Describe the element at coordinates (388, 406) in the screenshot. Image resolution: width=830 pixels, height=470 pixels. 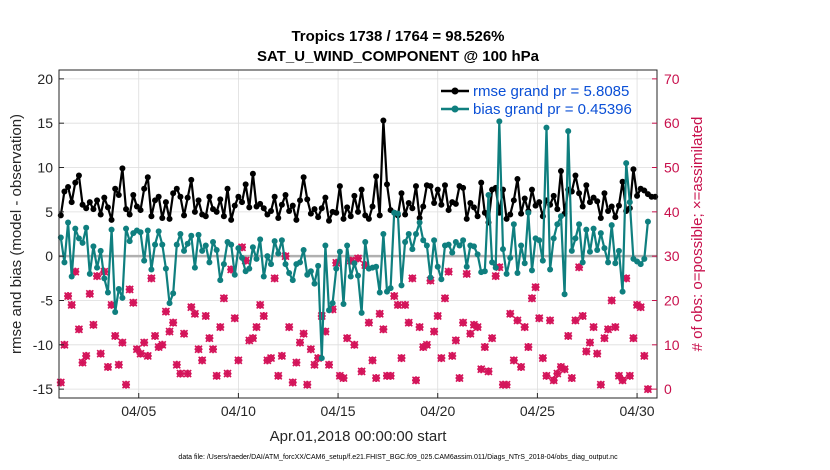
I see `x-ticks: 04/05 04/10 04/15 04/20 04/25 04/30` at that location.